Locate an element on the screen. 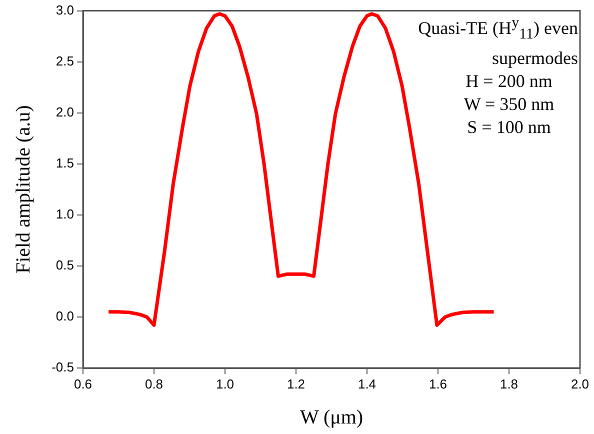 The height and width of the screenshot is (434, 594). y-axis-title: Field amplitude (a.u) is located at coordinates (23, 189).